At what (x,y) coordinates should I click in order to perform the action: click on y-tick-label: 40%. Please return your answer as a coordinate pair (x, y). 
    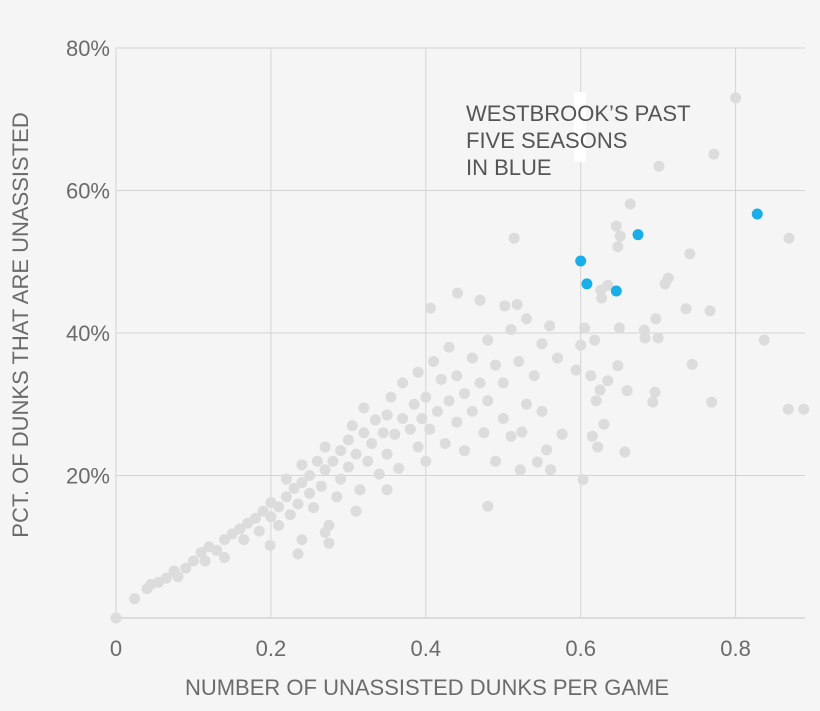
    Looking at the image, I should click on (88, 333).